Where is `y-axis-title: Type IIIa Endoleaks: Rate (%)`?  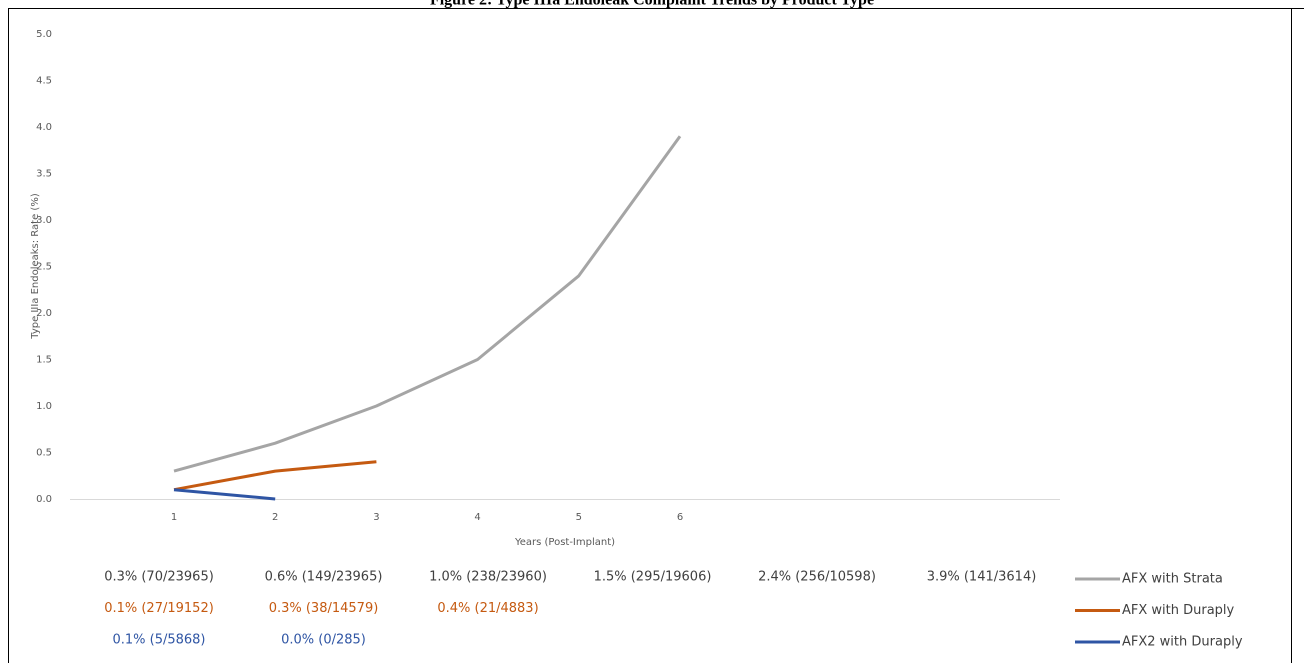 y-axis-title: Type IIIa Endoleaks: Rate (%) is located at coordinates (35, 266).